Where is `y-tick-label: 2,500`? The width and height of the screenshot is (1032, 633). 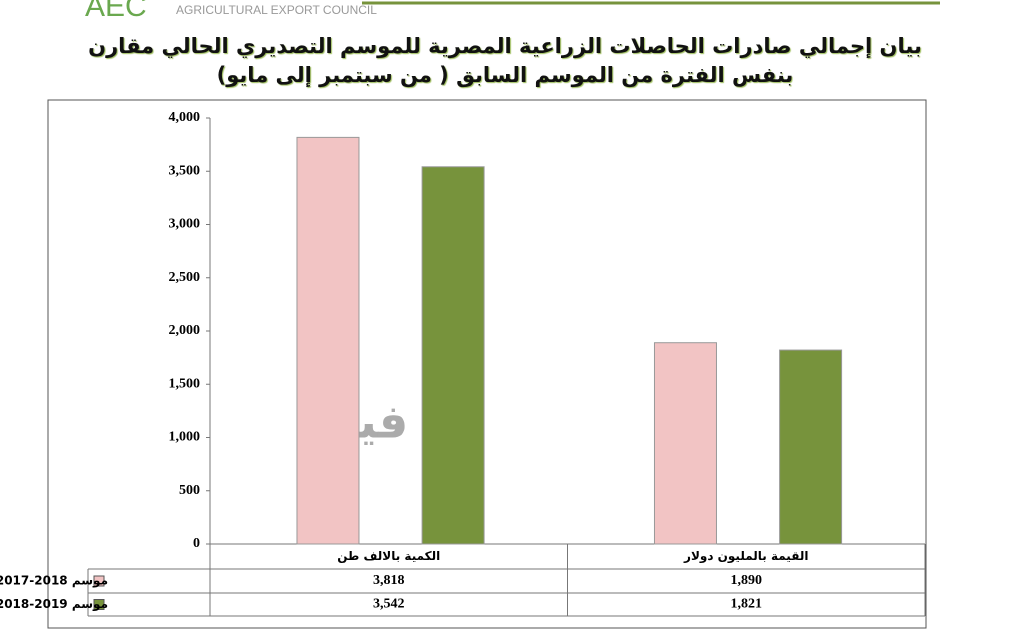
y-tick-label: 2,500 is located at coordinates (185, 277).